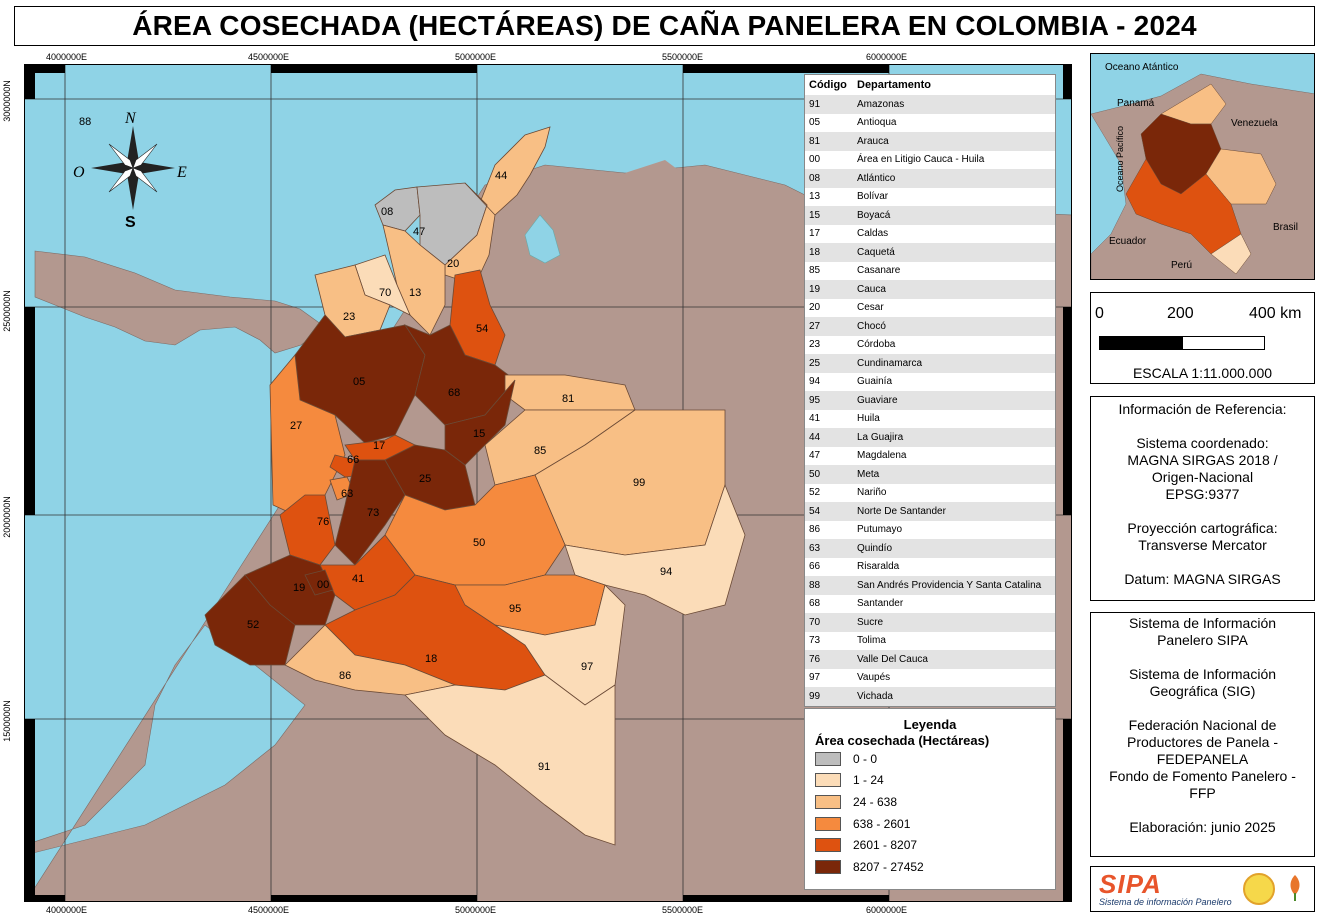  Describe the element at coordinates (871, 326) in the screenshot. I see `row-dept-name: Chocó` at that location.